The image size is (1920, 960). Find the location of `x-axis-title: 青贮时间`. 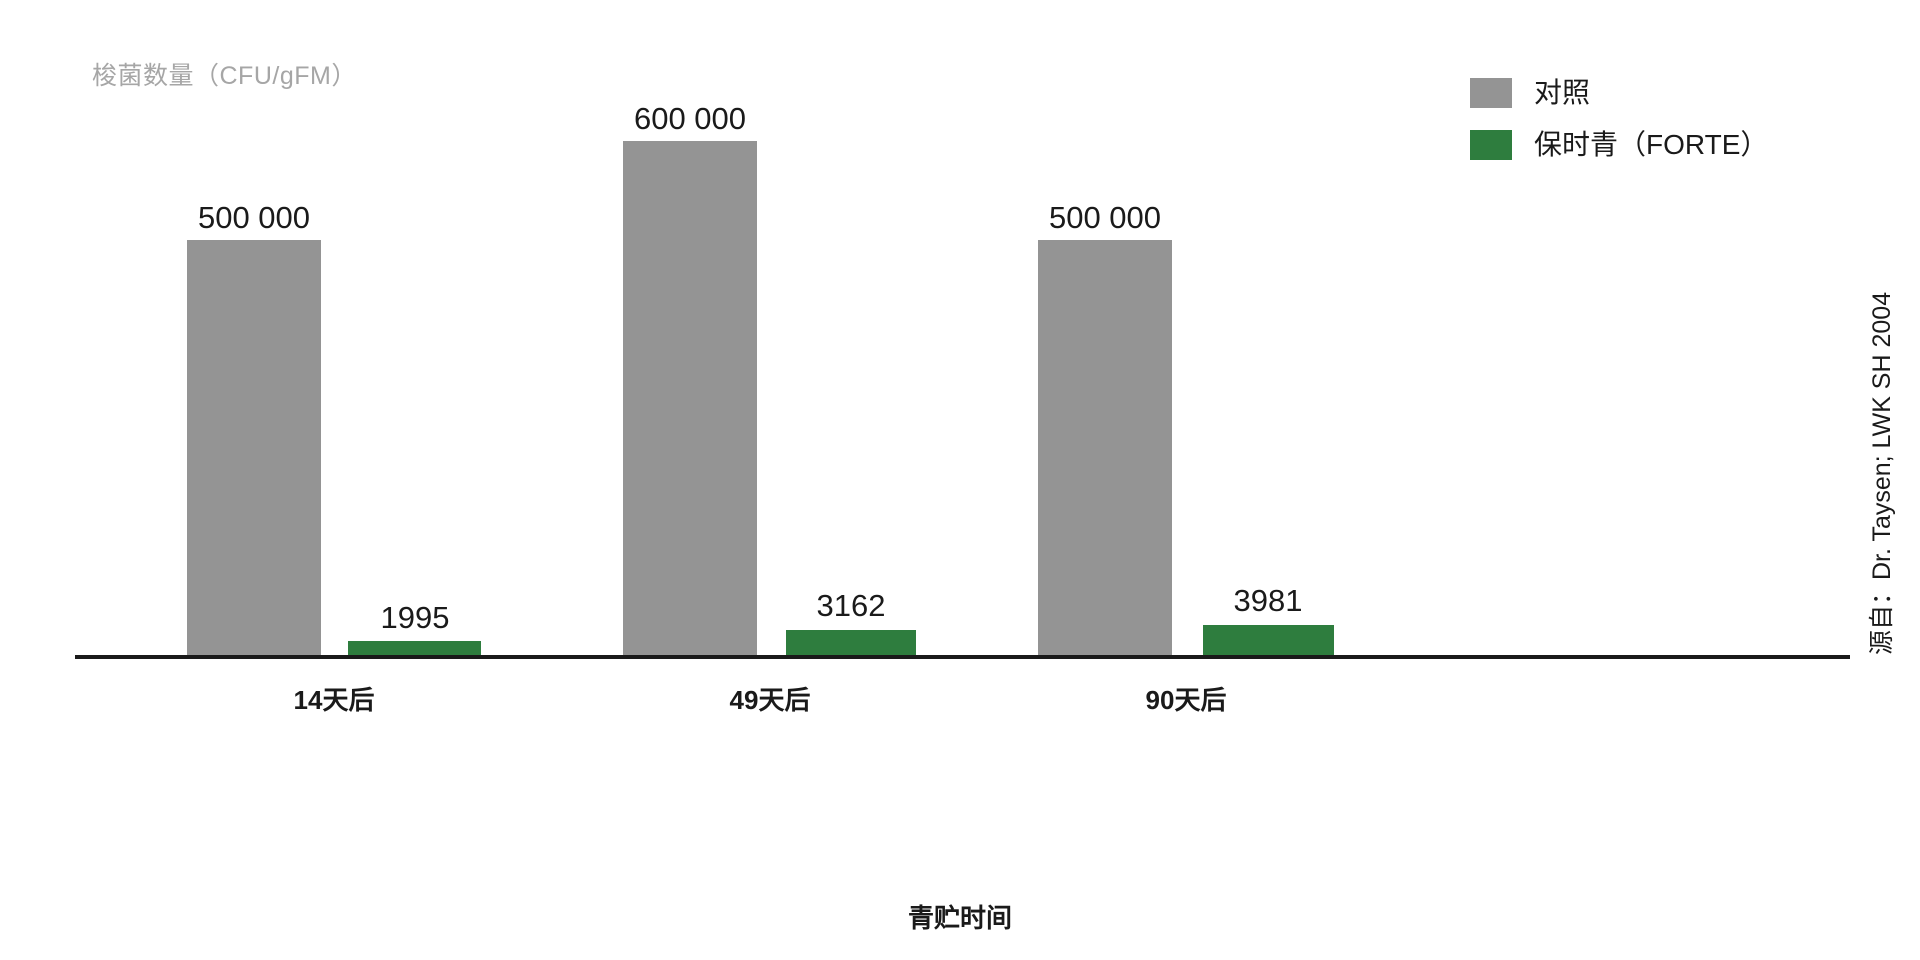

x-axis-title: 青贮时间 is located at coordinates (960, 918).